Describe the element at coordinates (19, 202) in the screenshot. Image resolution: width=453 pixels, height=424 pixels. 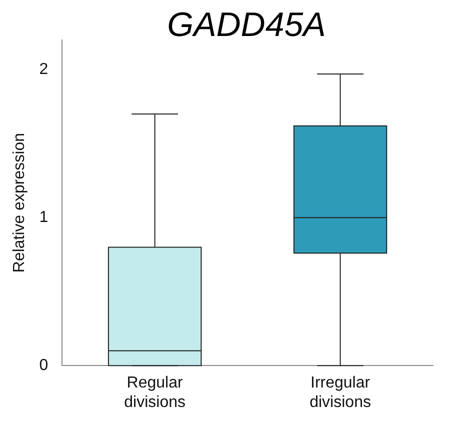
I see `y-axis-title: Relative expression` at that location.